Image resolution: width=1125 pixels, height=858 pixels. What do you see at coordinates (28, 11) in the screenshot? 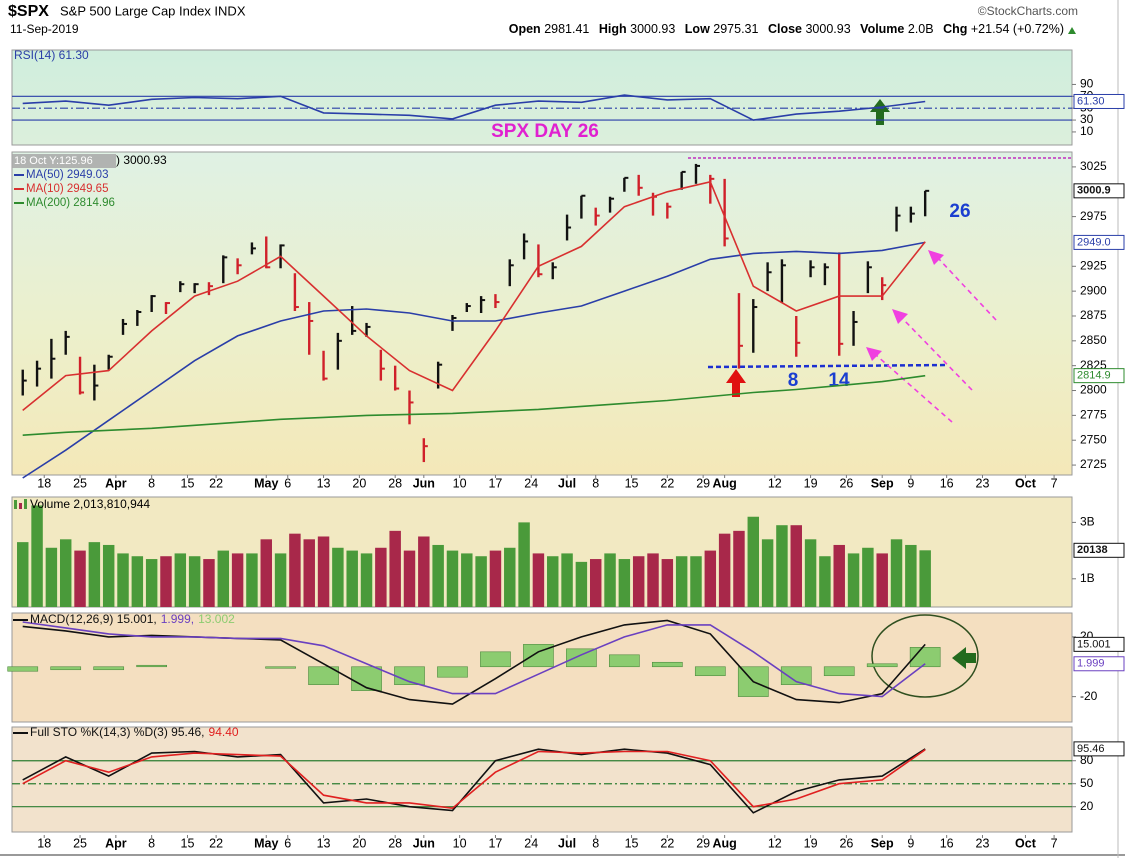
I see `symbol: $SPX` at bounding box center [28, 11].